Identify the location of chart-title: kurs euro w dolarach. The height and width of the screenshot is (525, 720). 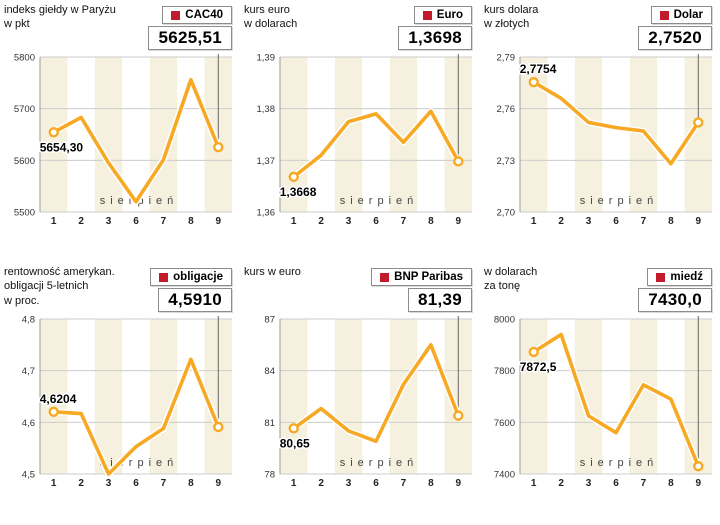
(271, 17).